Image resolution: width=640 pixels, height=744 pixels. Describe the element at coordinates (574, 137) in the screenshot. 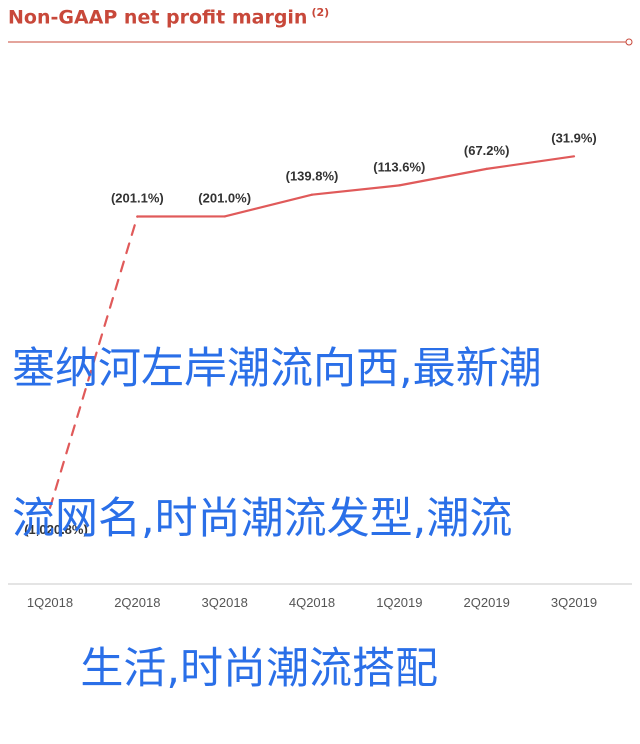

I see `data-label: (31.9%)` at that location.